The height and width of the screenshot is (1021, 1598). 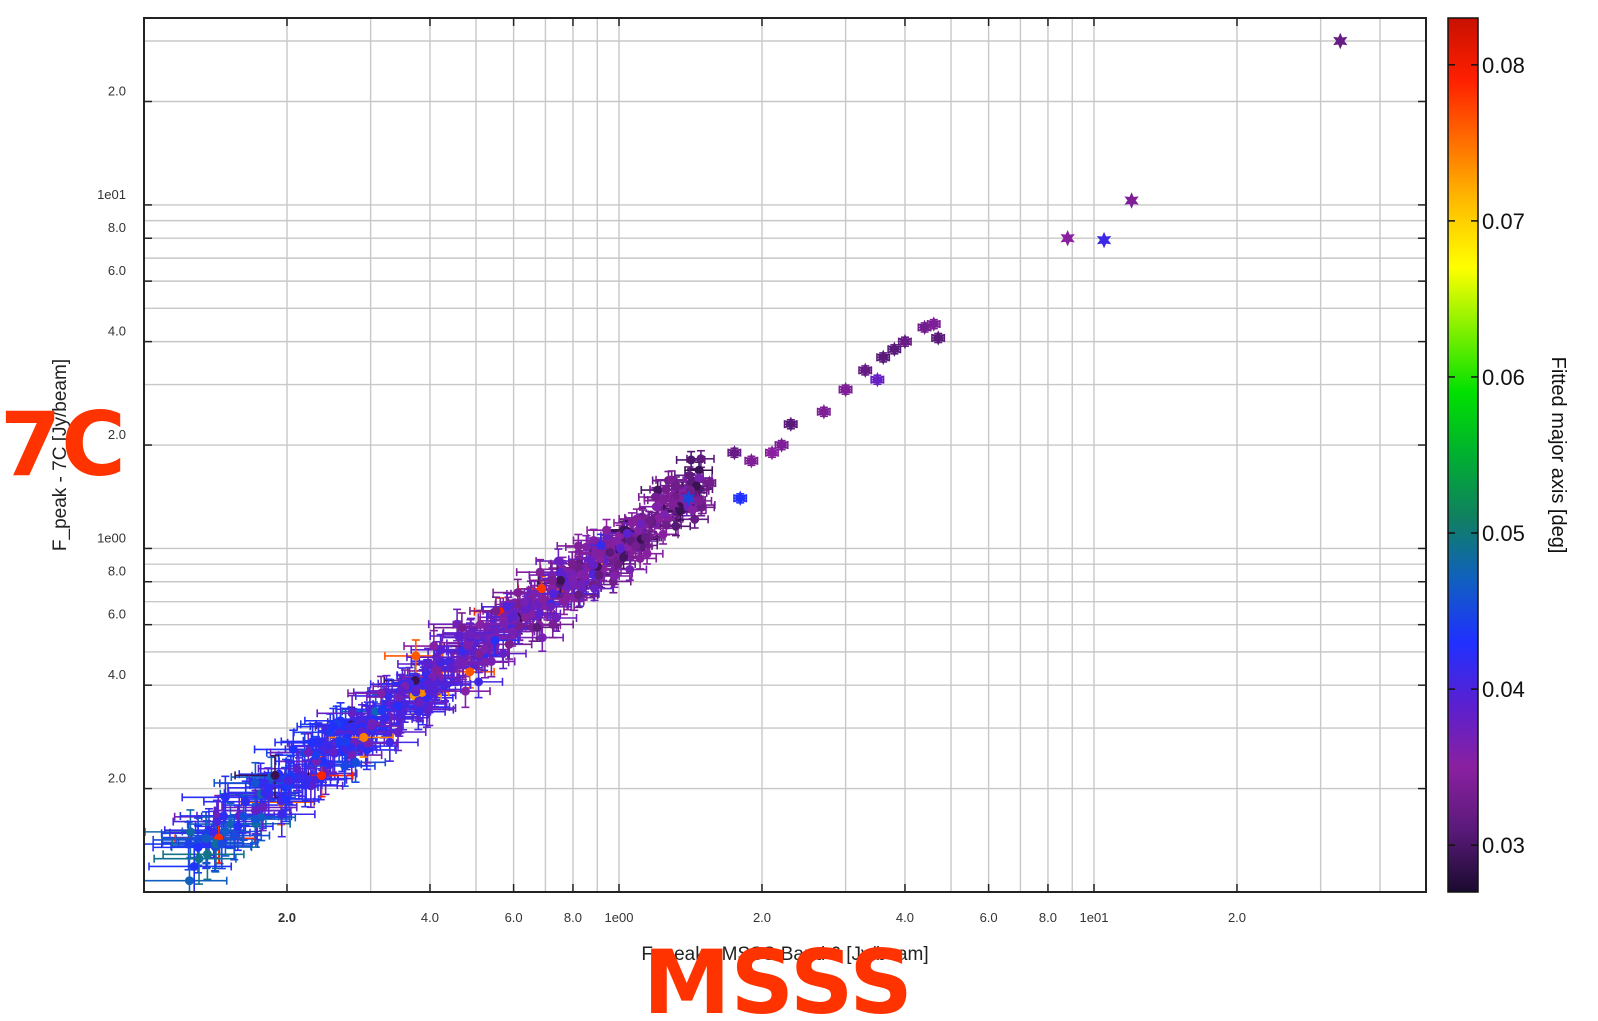 I want to click on overlay-label-7c: 7C, so click(x=63, y=444).